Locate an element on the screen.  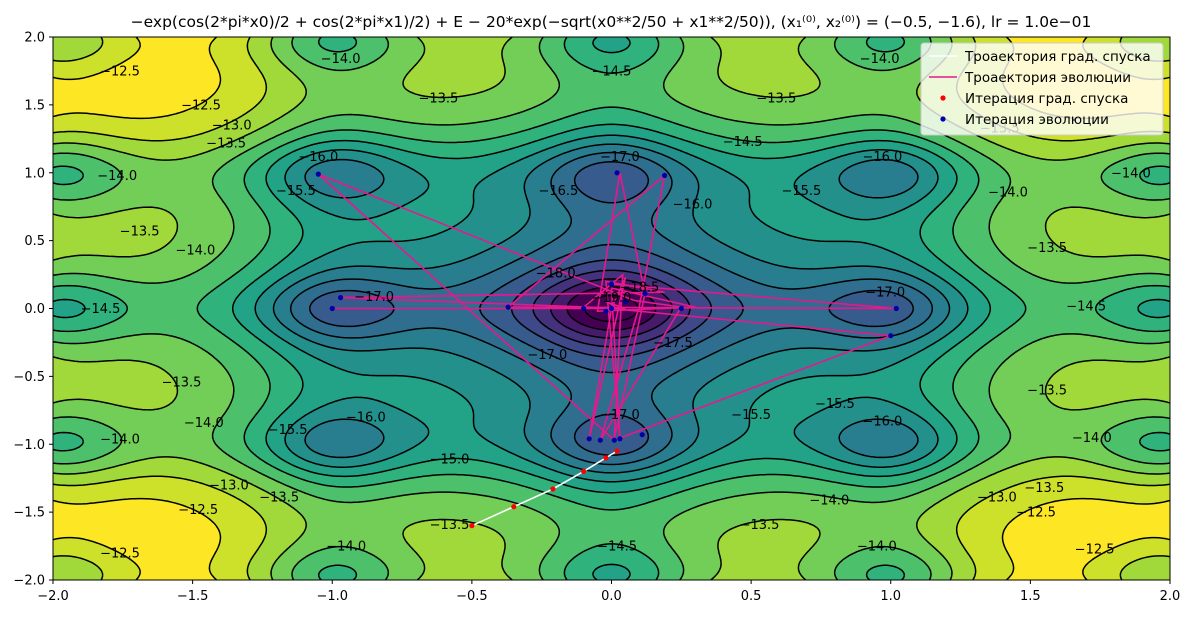
y-tick-label: 0.5 is located at coordinates (34, 241).